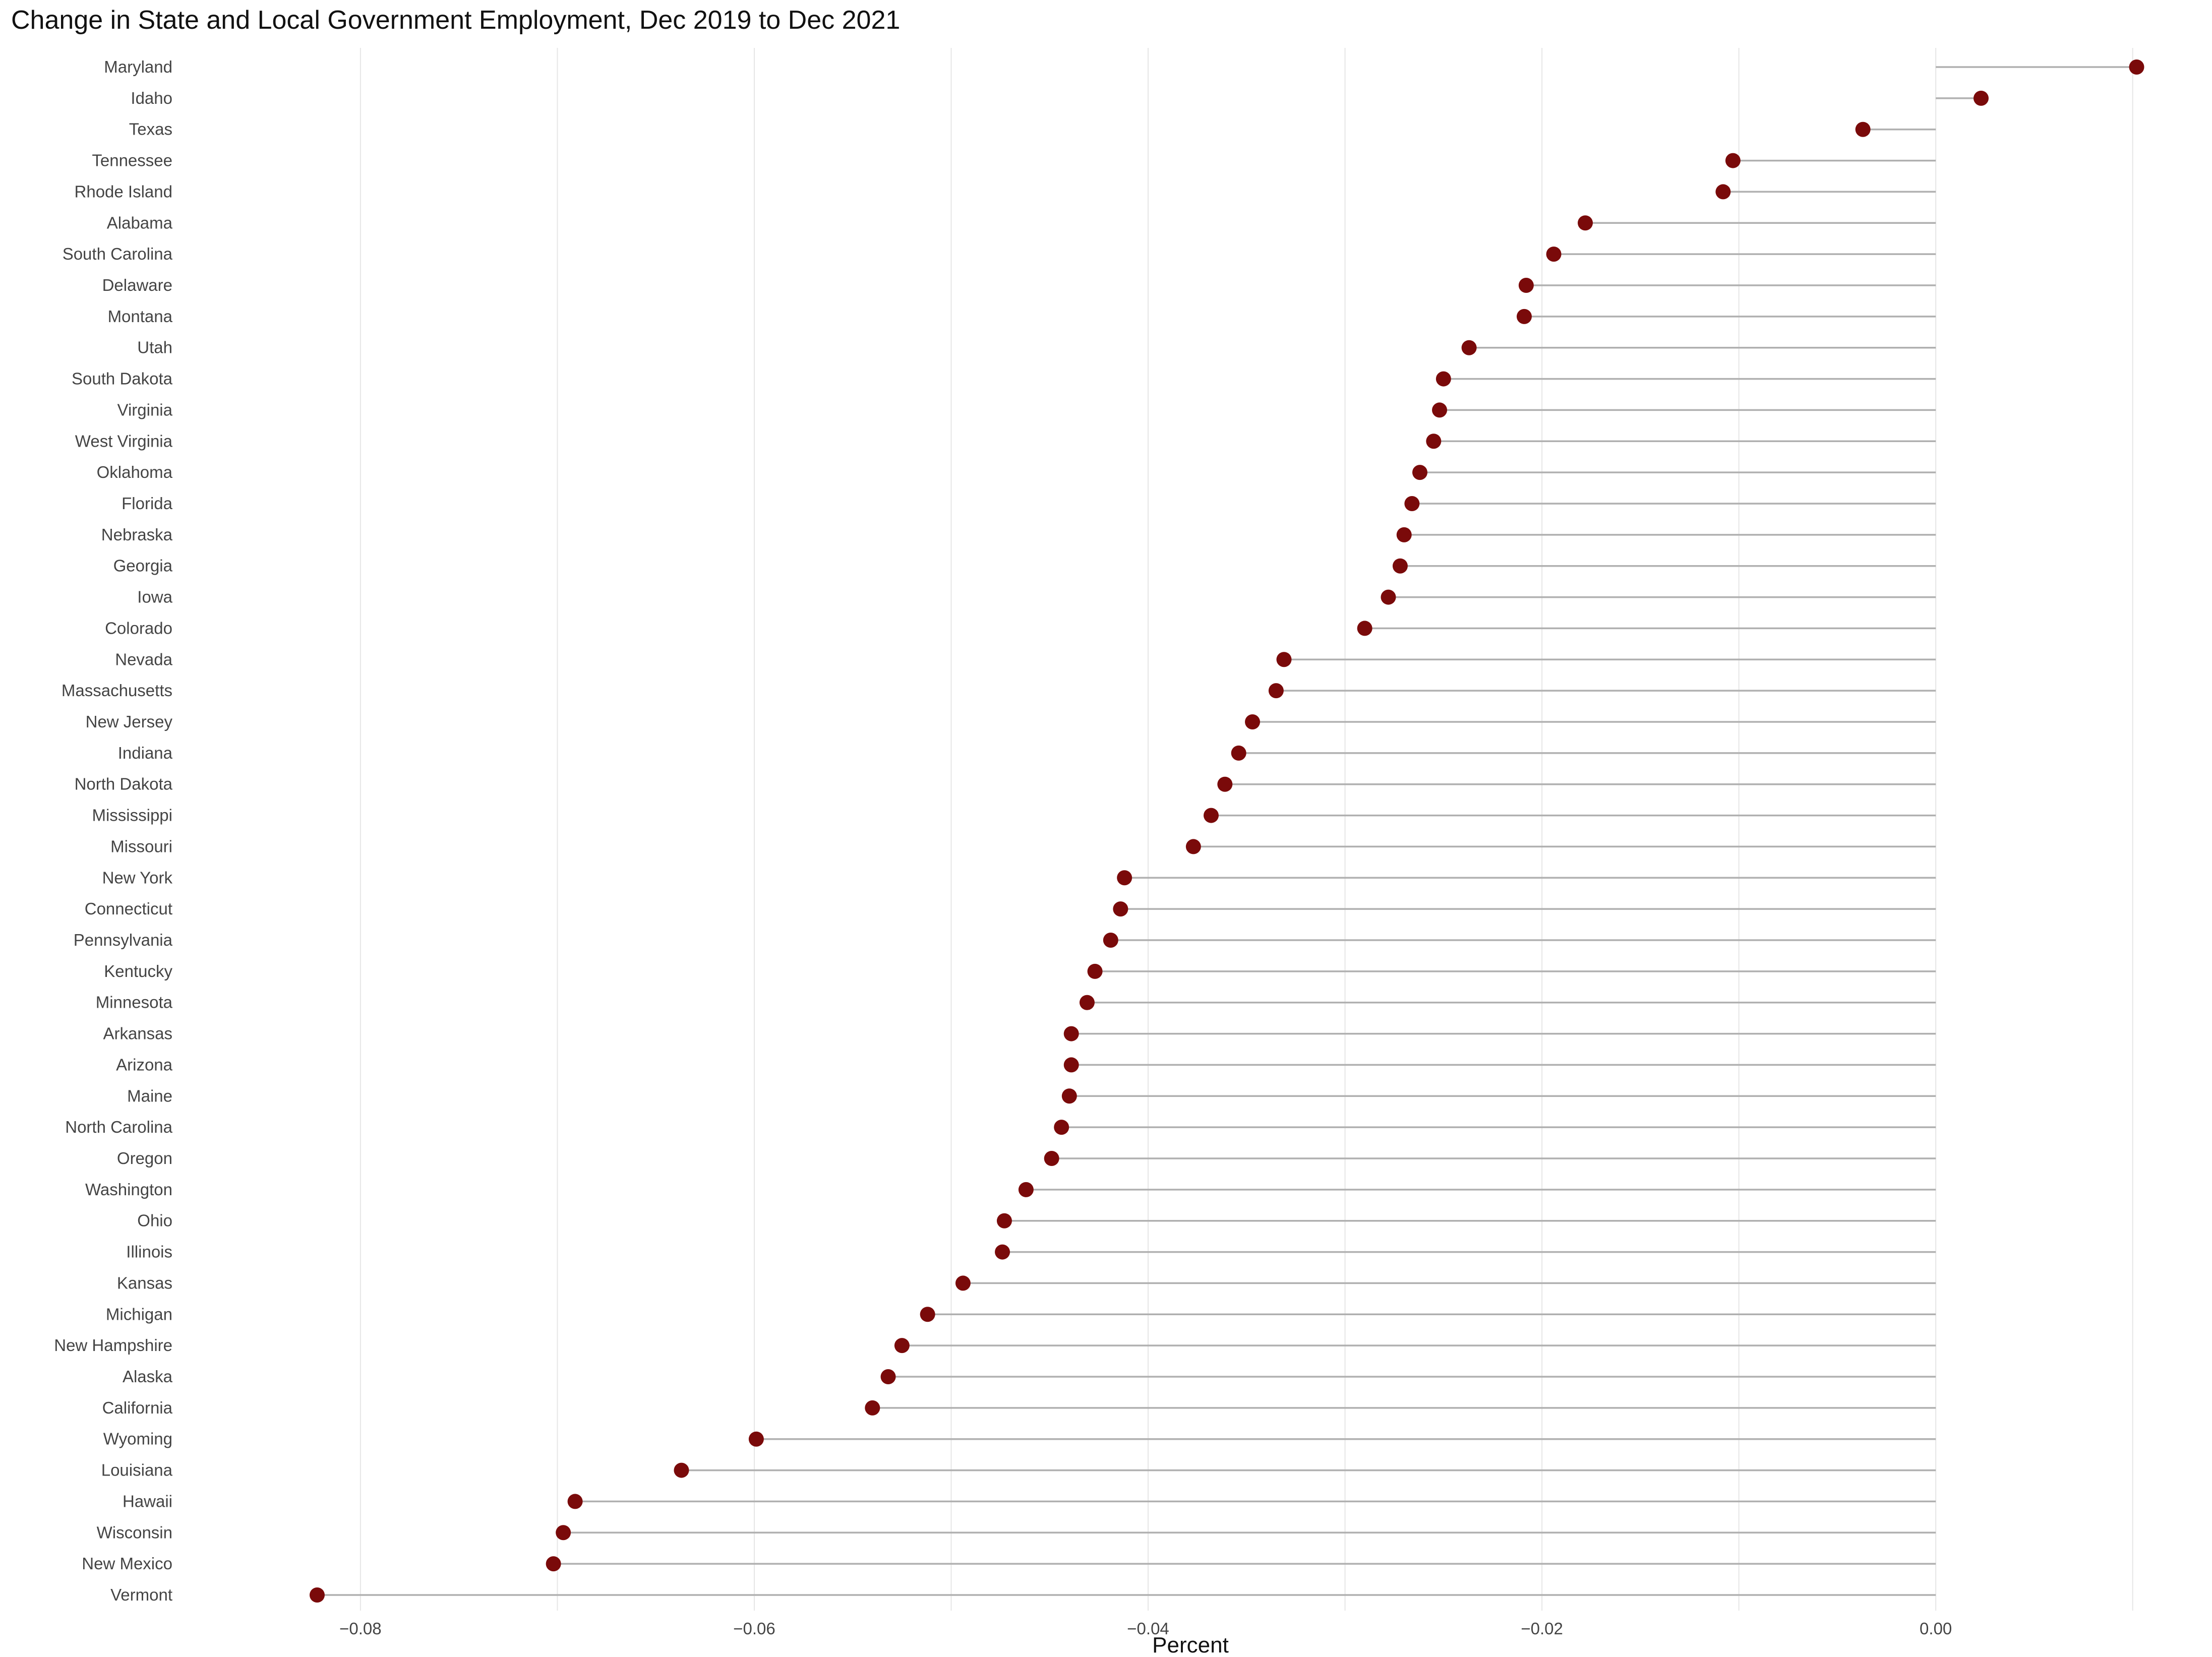  What do you see at coordinates (132, 160) in the screenshot?
I see `y-tick-label: Tennessee` at bounding box center [132, 160].